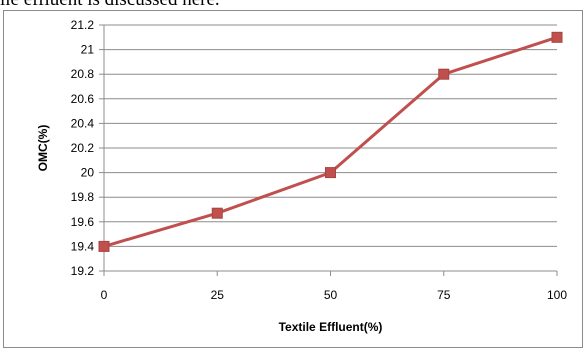  I want to click on y-tick-label: 19.8, so click(83, 197).